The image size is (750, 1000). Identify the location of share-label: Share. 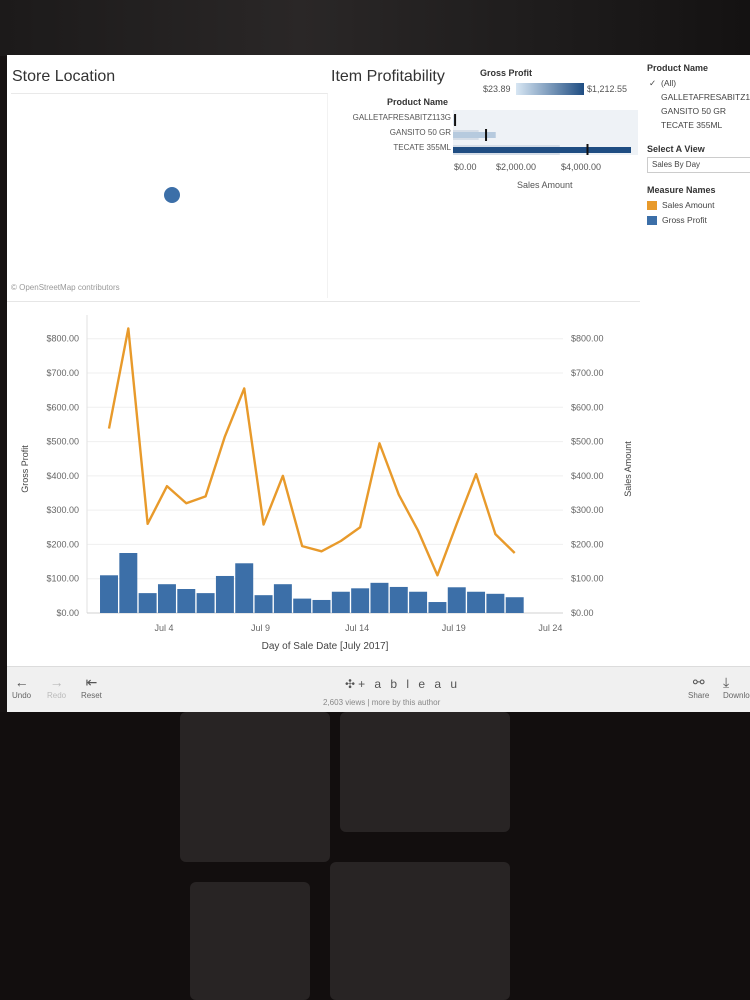
(699, 695).